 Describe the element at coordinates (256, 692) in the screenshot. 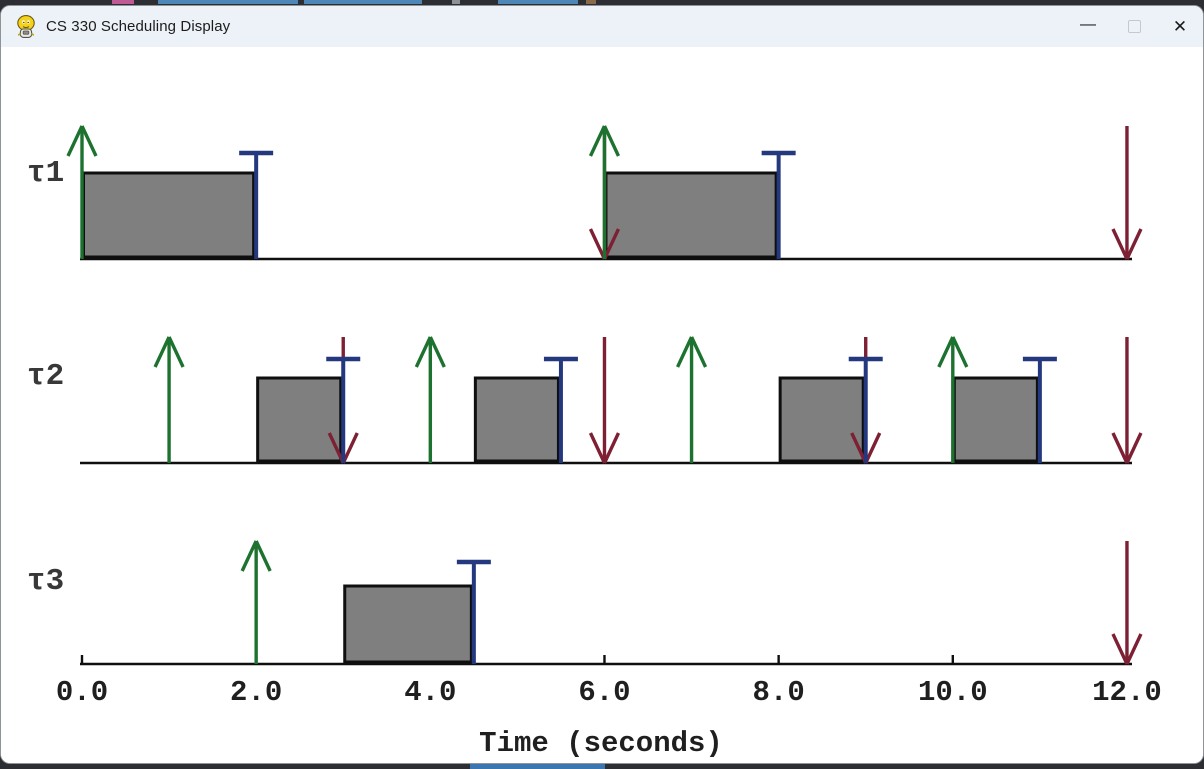

I see `axis-tick-label: 2.0` at that location.